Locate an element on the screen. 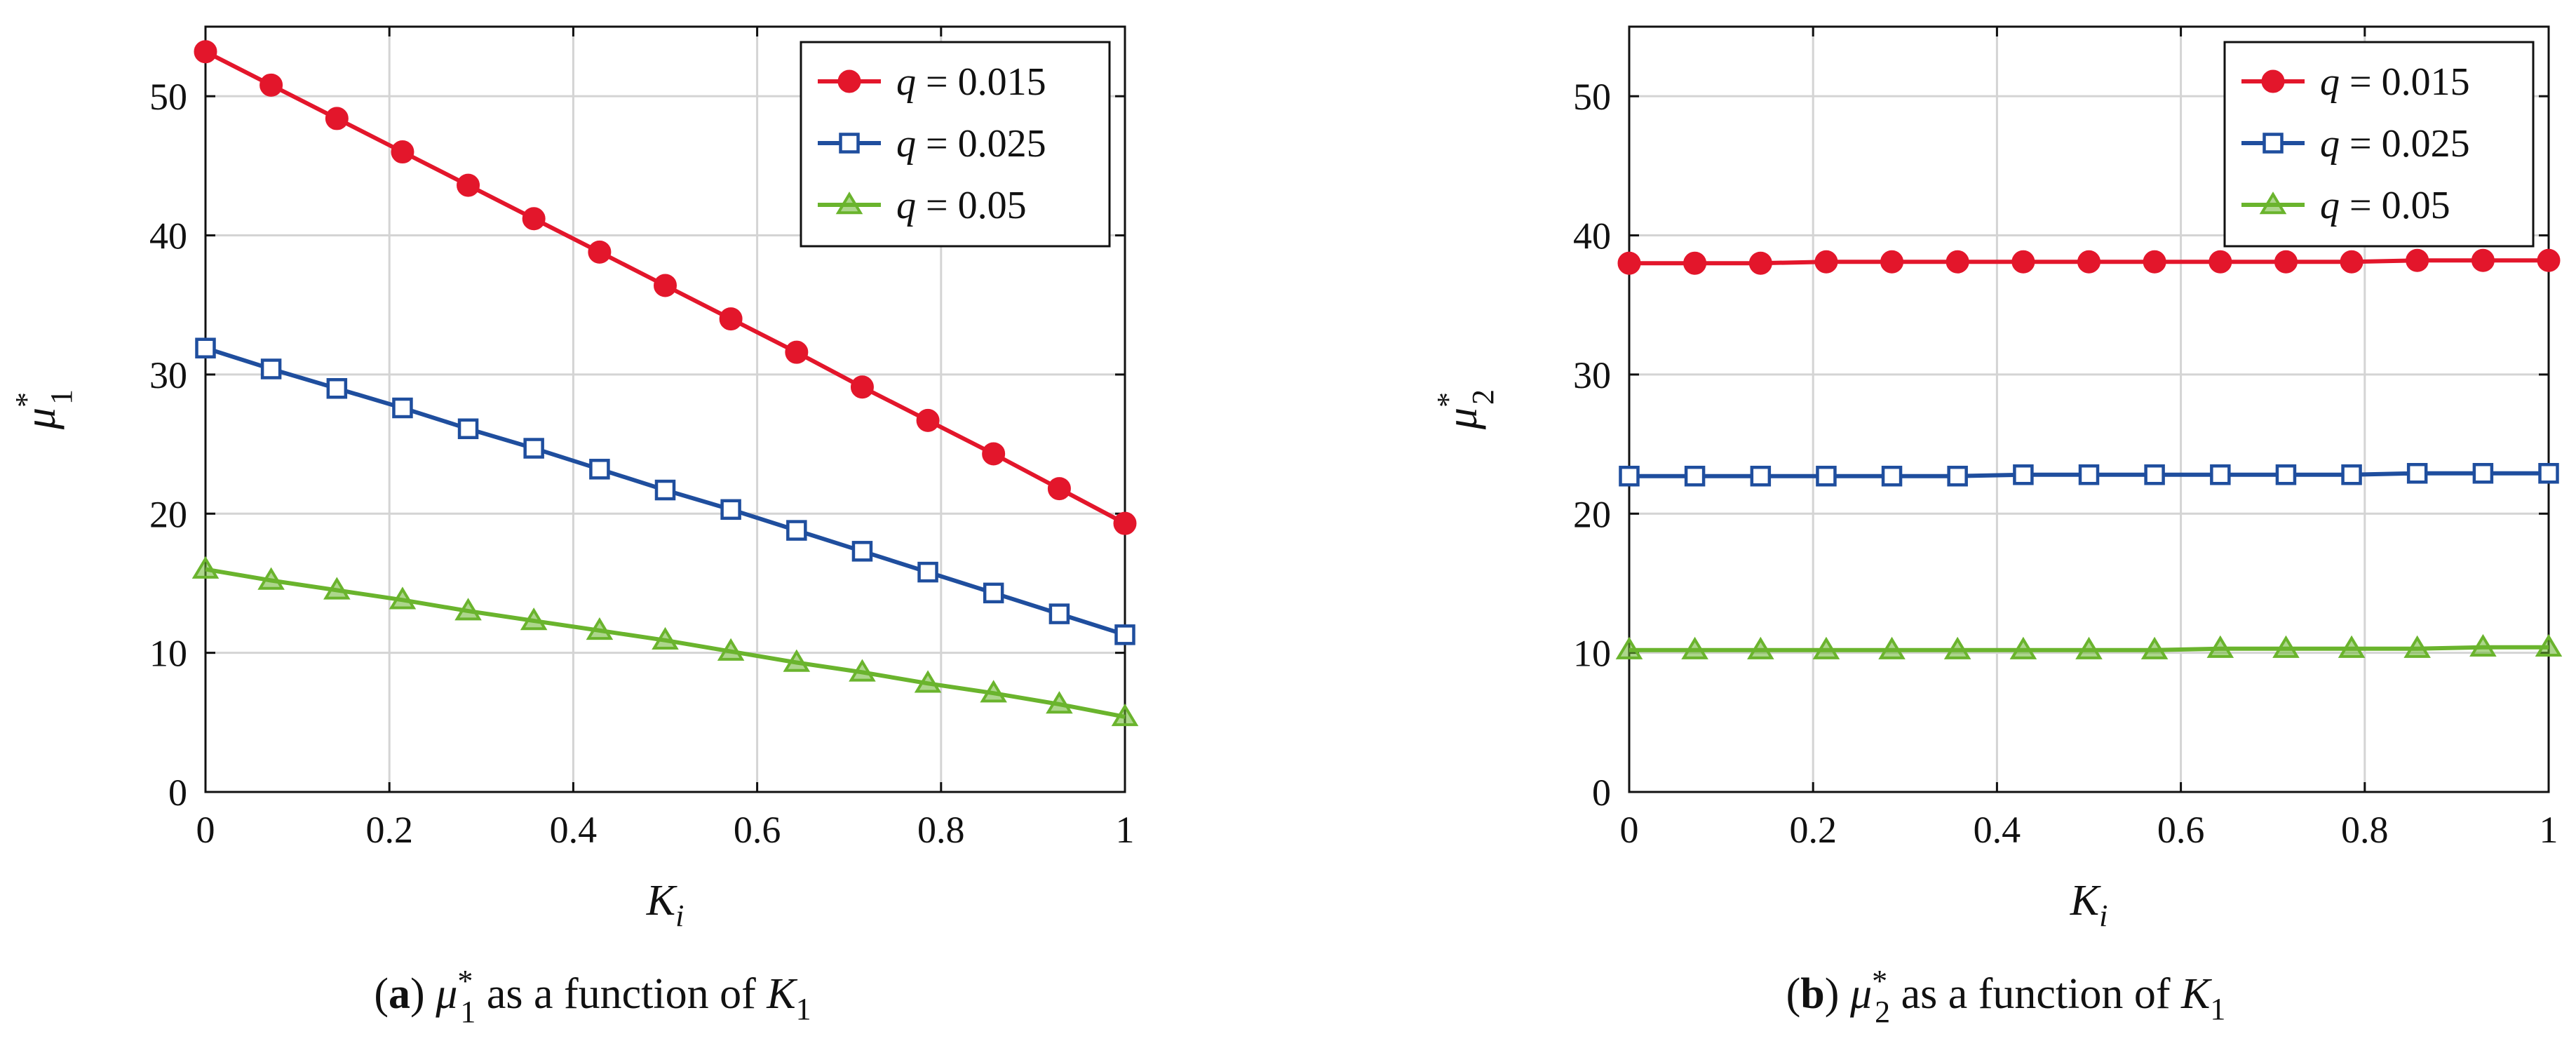 Image resolution: width=2576 pixels, height=1048 pixels. legend: q = 0.015 q = 0.025 q = 0.05 is located at coordinates (2379, 144).